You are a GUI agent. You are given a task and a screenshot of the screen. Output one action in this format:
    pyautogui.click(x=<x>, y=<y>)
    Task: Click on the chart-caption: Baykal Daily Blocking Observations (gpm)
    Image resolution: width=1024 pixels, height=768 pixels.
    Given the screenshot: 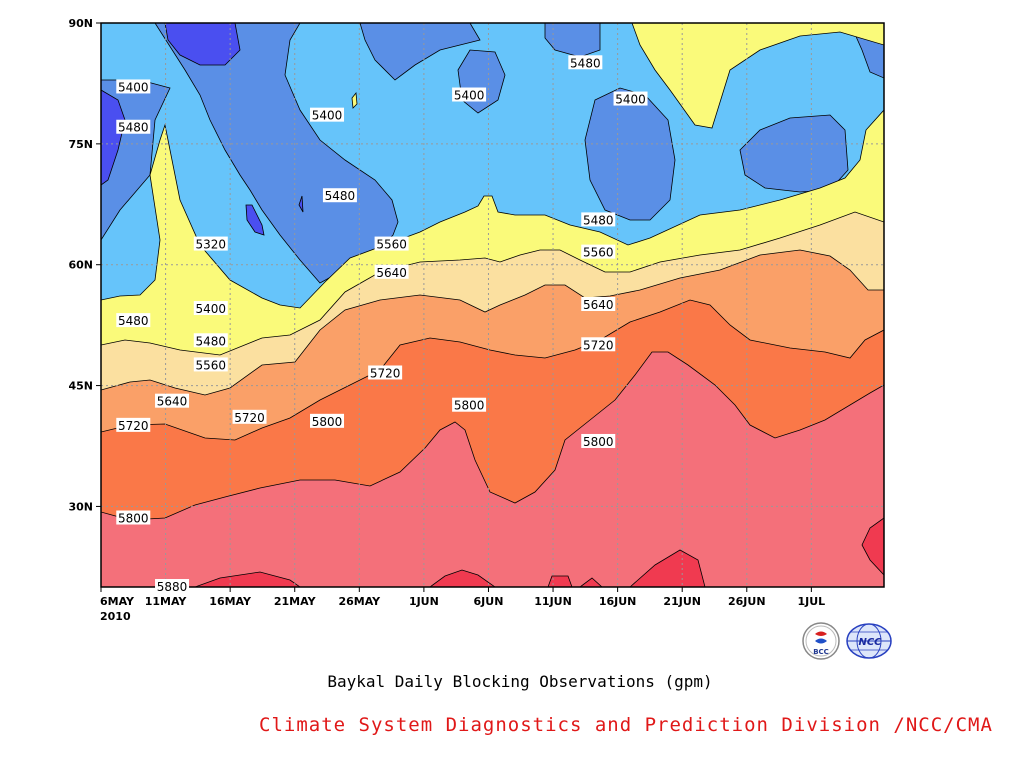 What is the action you would take?
    pyautogui.click(x=520, y=681)
    